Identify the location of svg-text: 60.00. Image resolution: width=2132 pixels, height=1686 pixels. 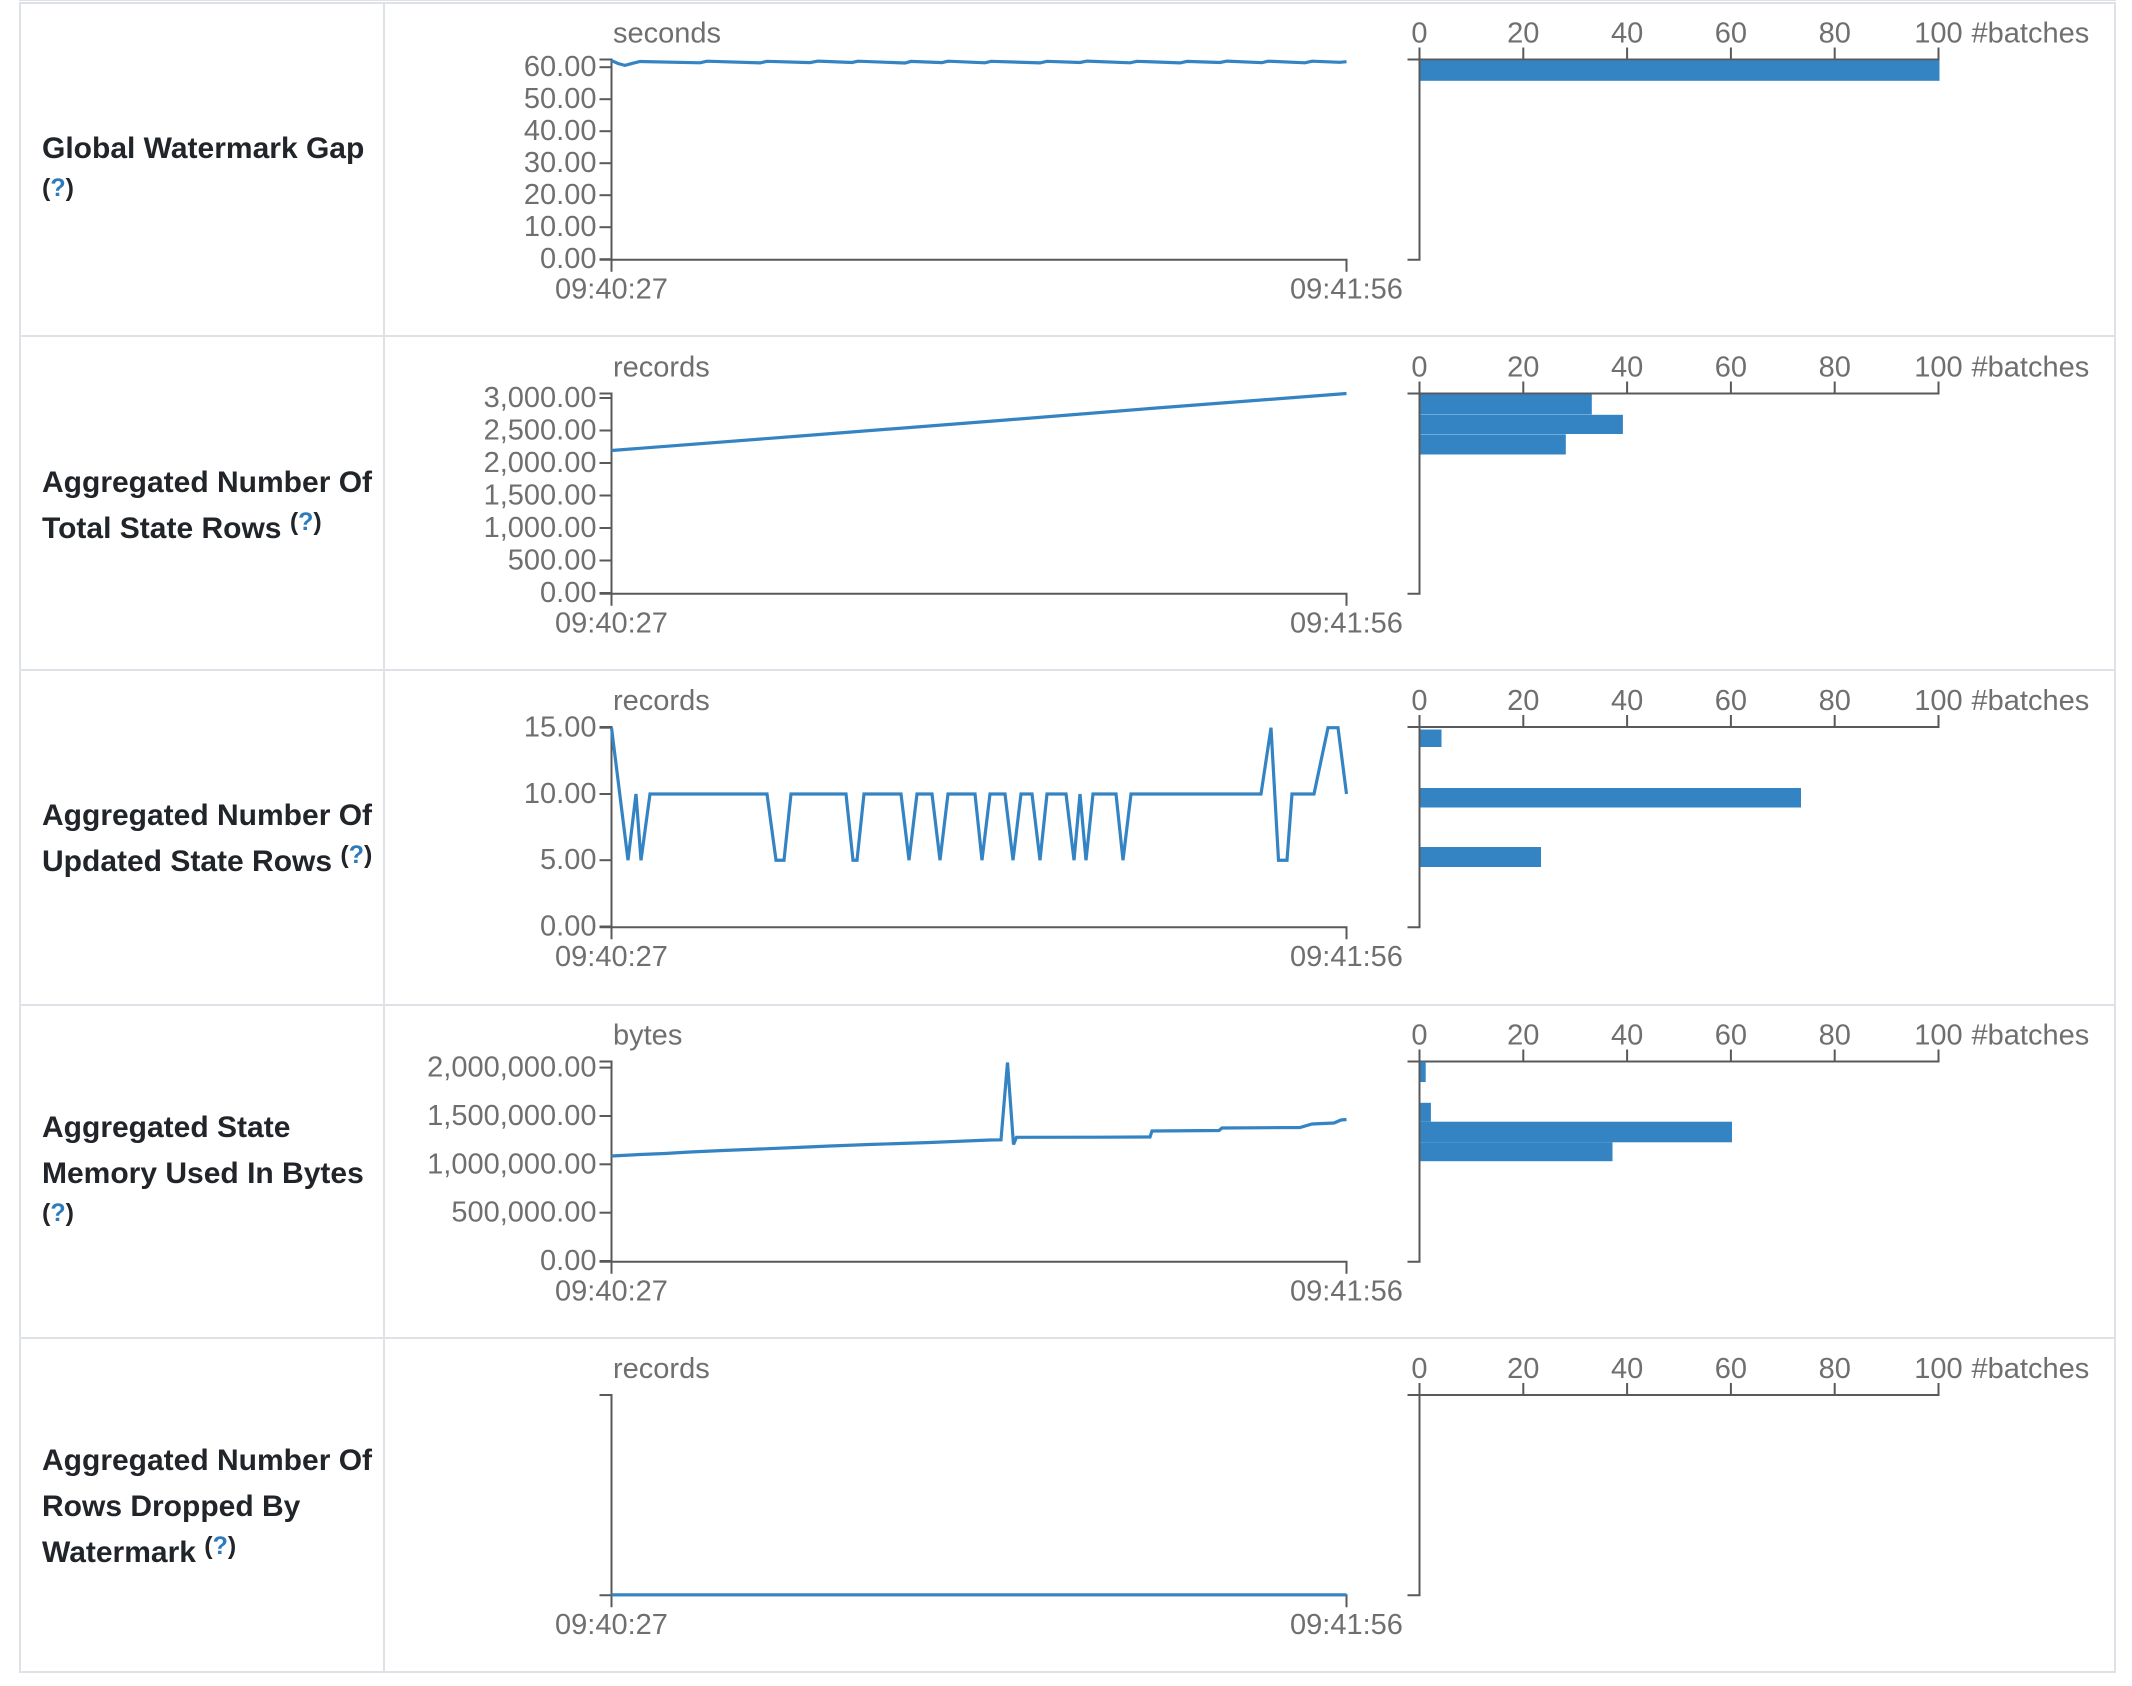
(560, 67).